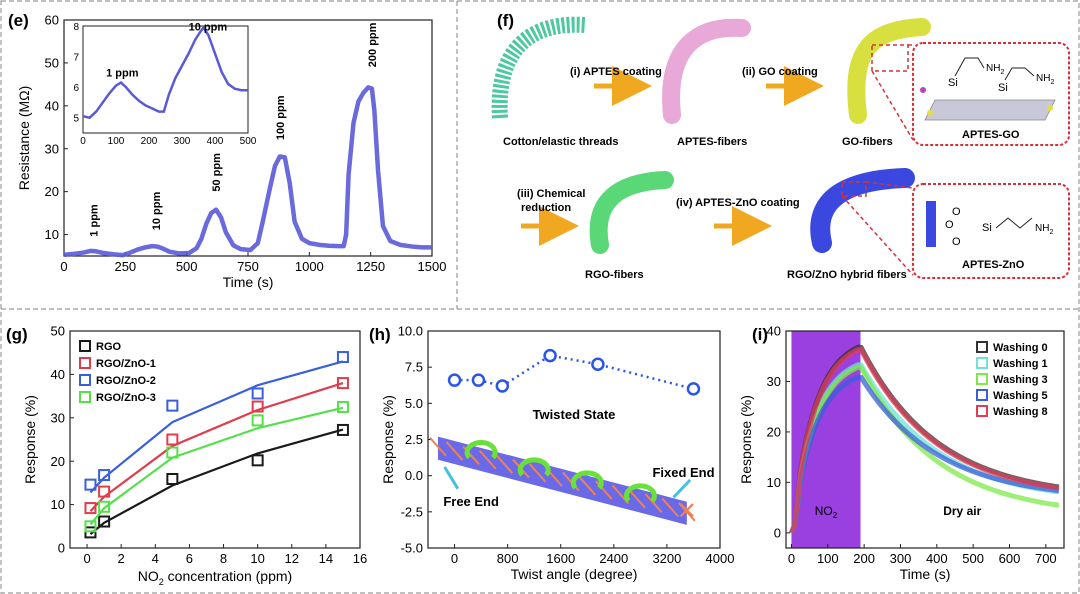  I want to click on step-label-3b: reduction, so click(546, 208).